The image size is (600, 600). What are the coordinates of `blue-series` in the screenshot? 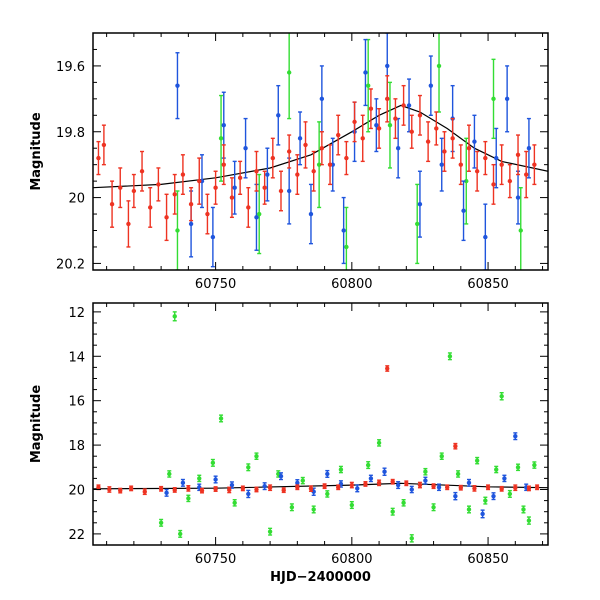 It's located at (346, 475).